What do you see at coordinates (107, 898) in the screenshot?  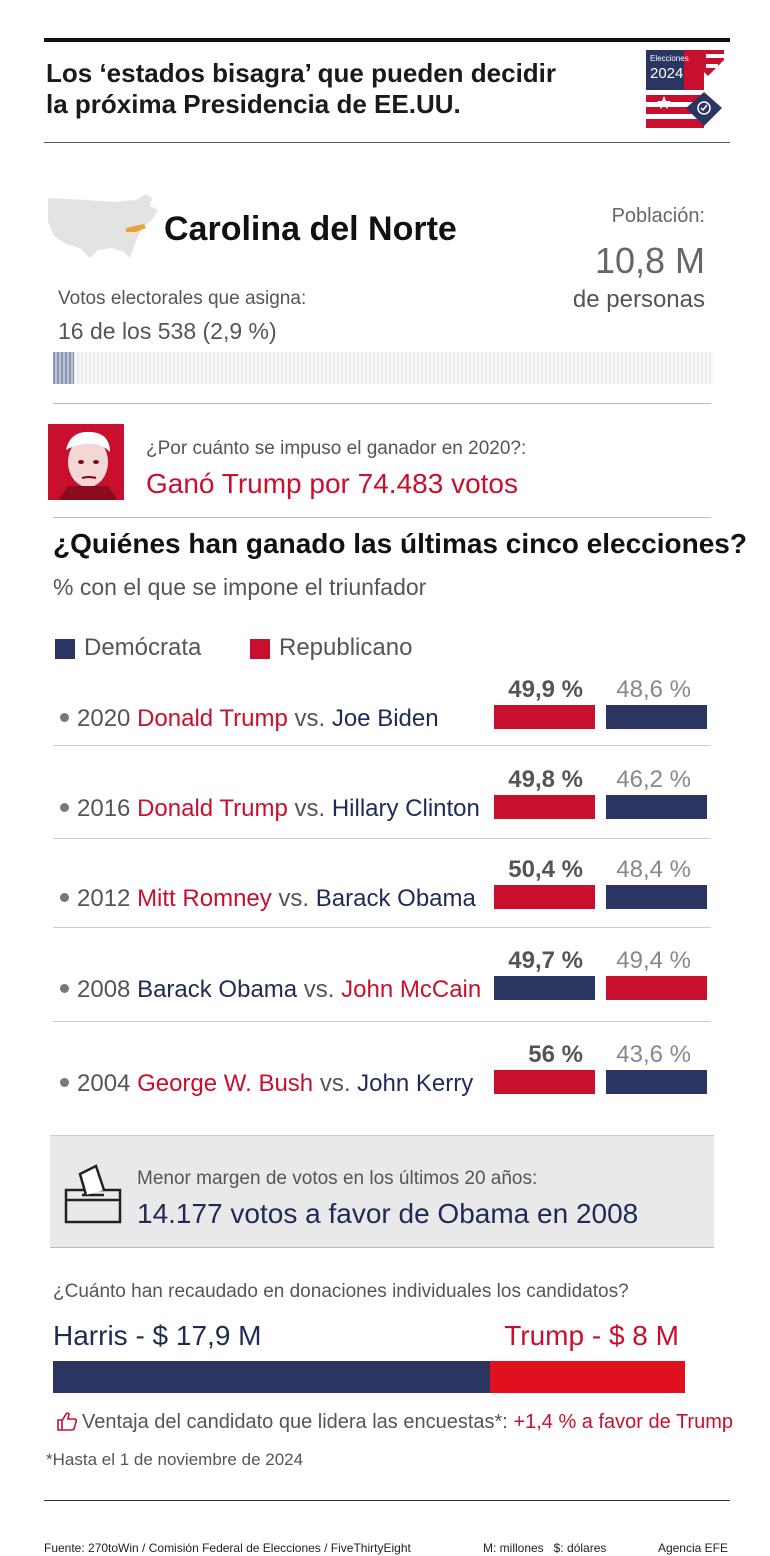 I see `election-year: 2012` at bounding box center [107, 898].